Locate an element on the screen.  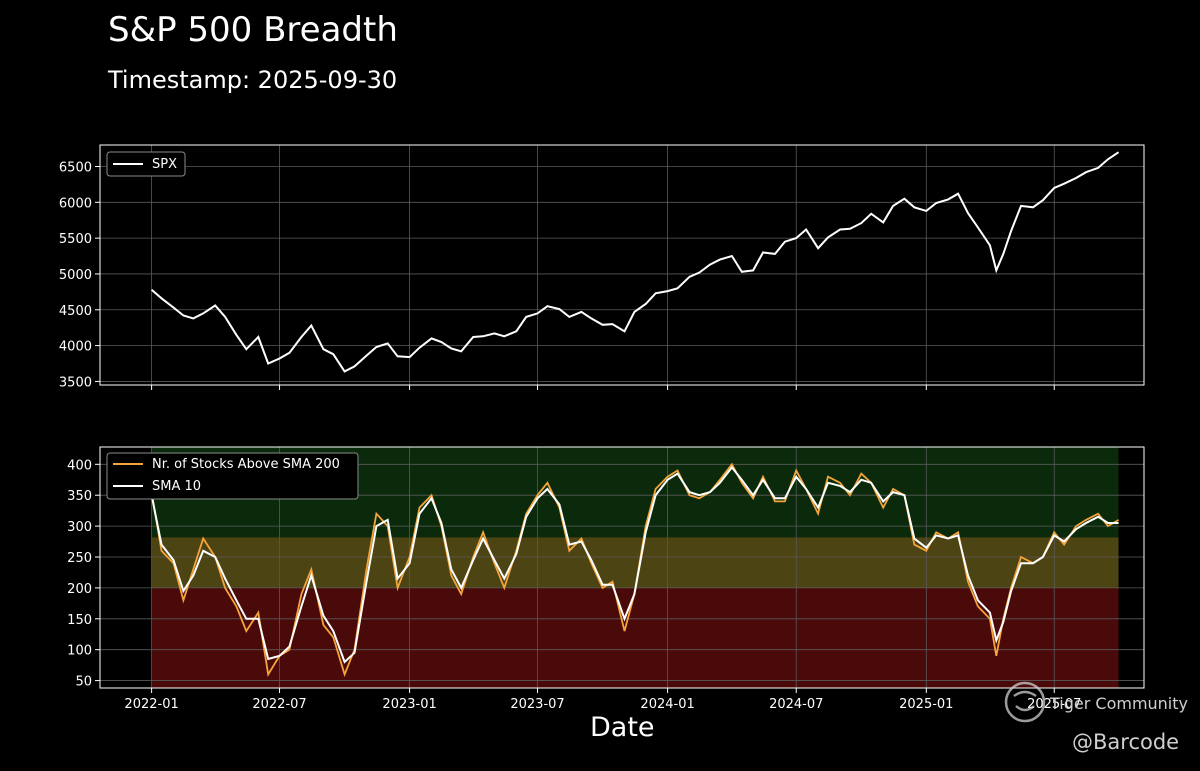
breadth-legend: Nr. of Stocks Above SMA 200 SMA 10 is located at coordinates (232, 476).